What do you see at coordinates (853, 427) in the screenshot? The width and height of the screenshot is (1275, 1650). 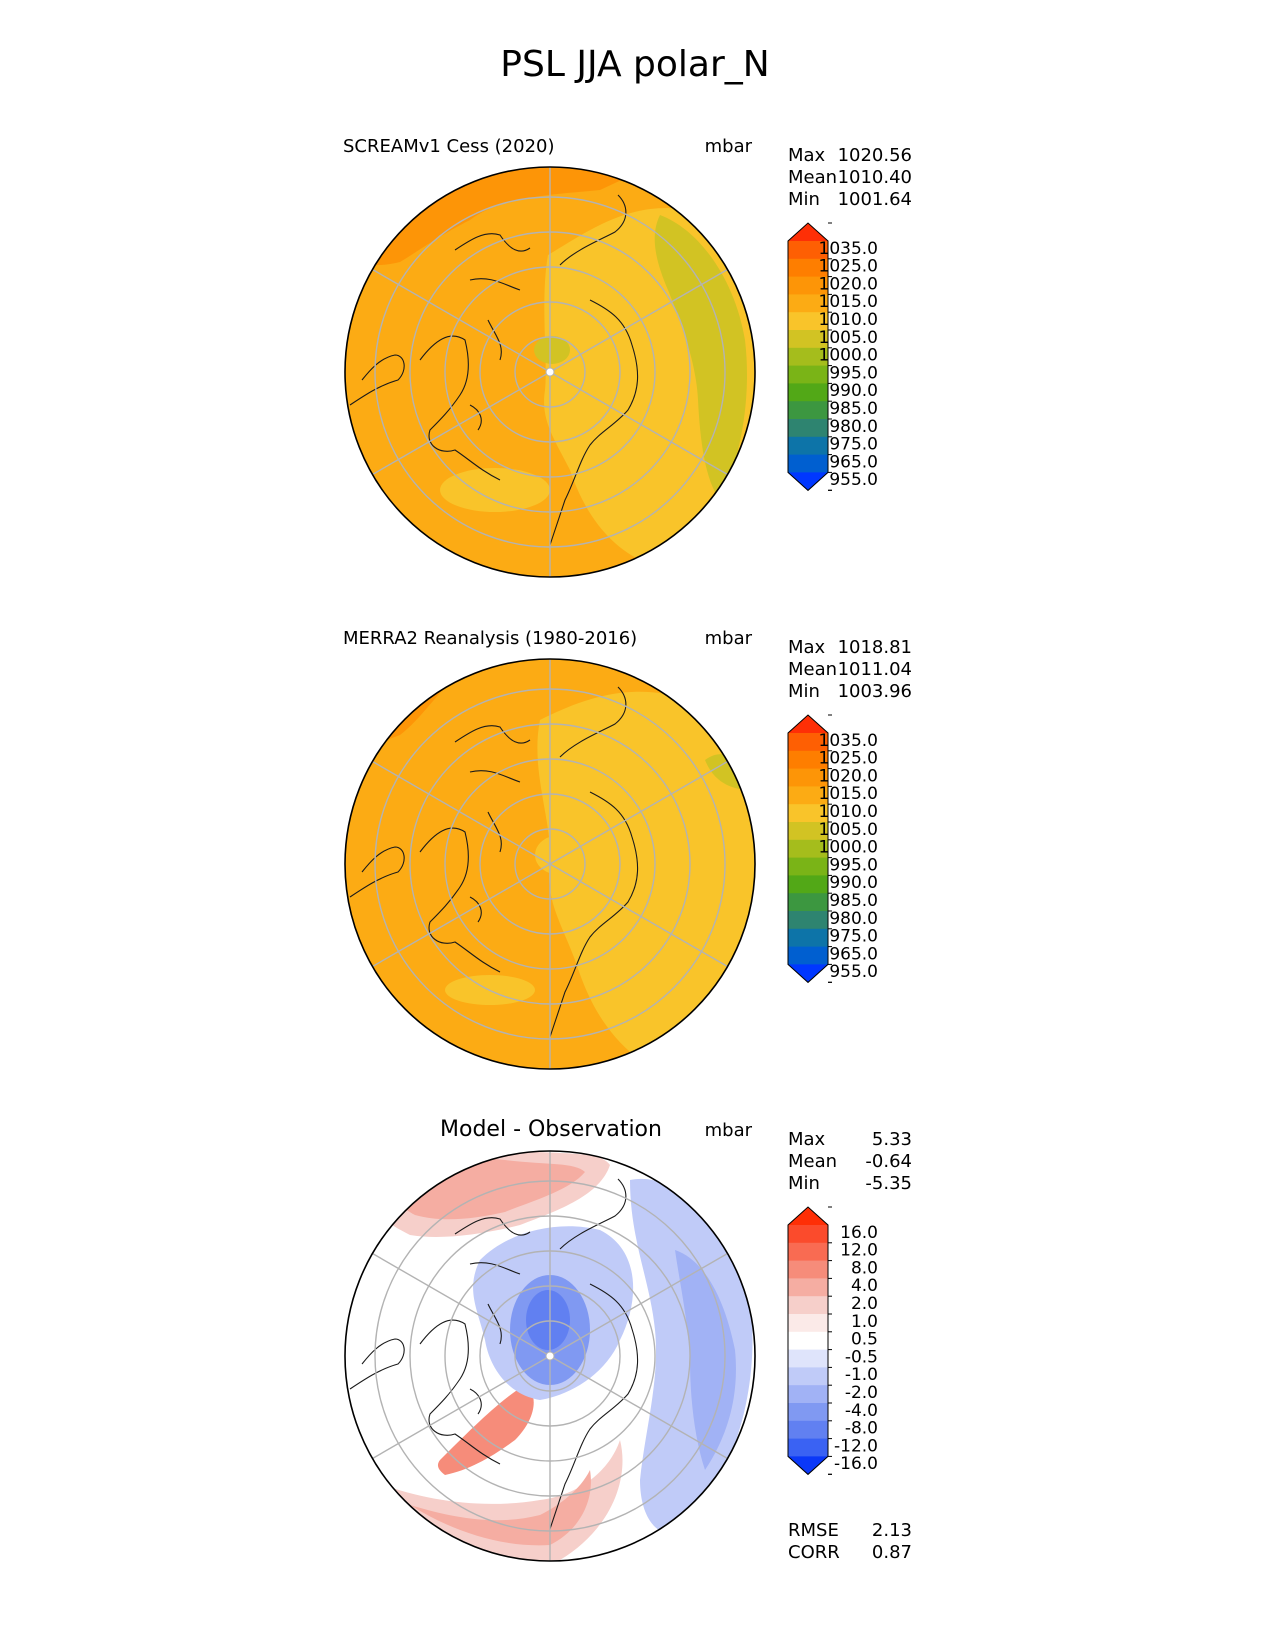 I see `panel-model-colorbar-tick-label-10: 980.0` at bounding box center [853, 427].